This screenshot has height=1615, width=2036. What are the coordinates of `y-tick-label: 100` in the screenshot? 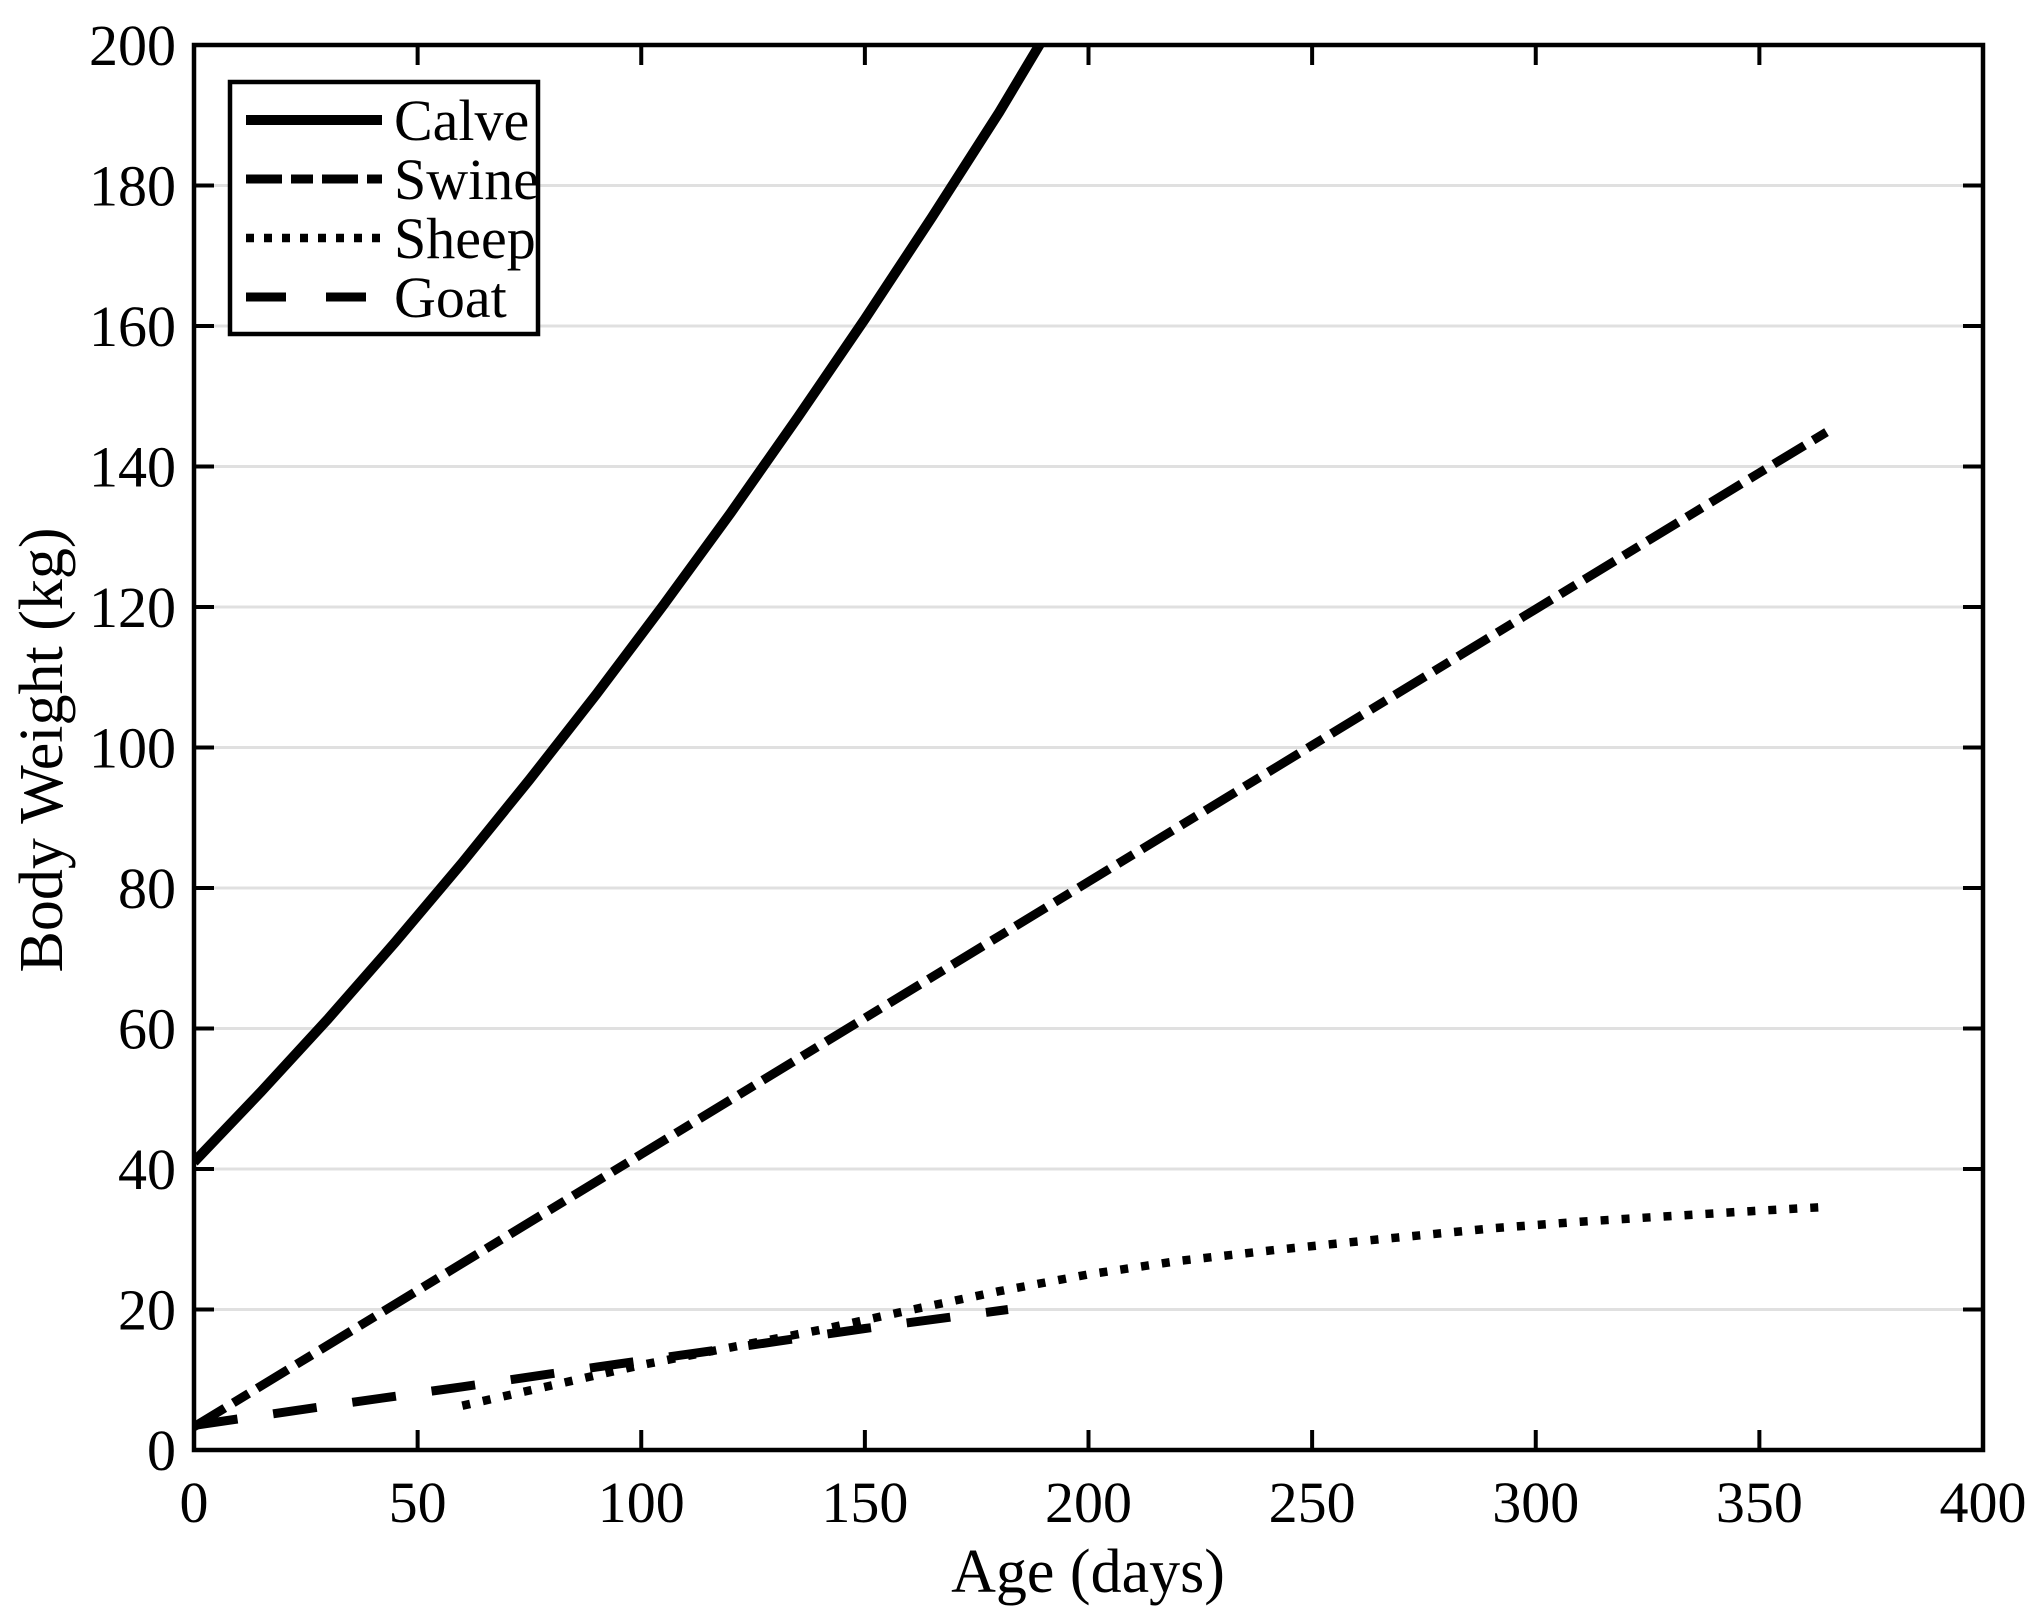 It's located at (132, 748).